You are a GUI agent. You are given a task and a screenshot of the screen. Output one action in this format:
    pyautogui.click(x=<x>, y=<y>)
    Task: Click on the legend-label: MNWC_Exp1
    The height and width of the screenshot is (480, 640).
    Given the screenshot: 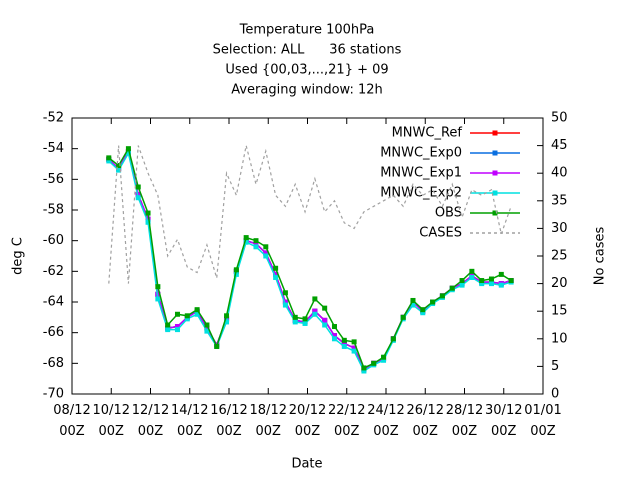 What is the action you would take?
    pyautogui.click(x=421, y=173)
    